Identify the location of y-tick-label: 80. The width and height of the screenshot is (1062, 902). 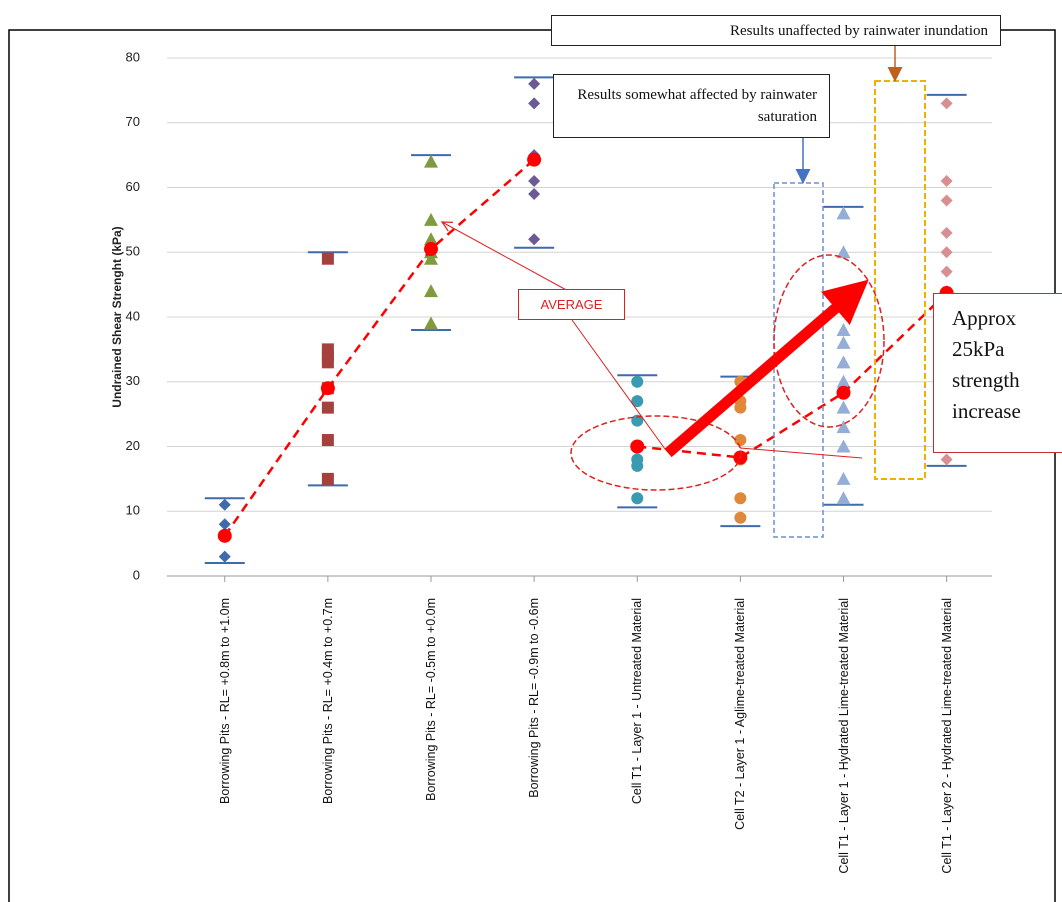
(133, 56).